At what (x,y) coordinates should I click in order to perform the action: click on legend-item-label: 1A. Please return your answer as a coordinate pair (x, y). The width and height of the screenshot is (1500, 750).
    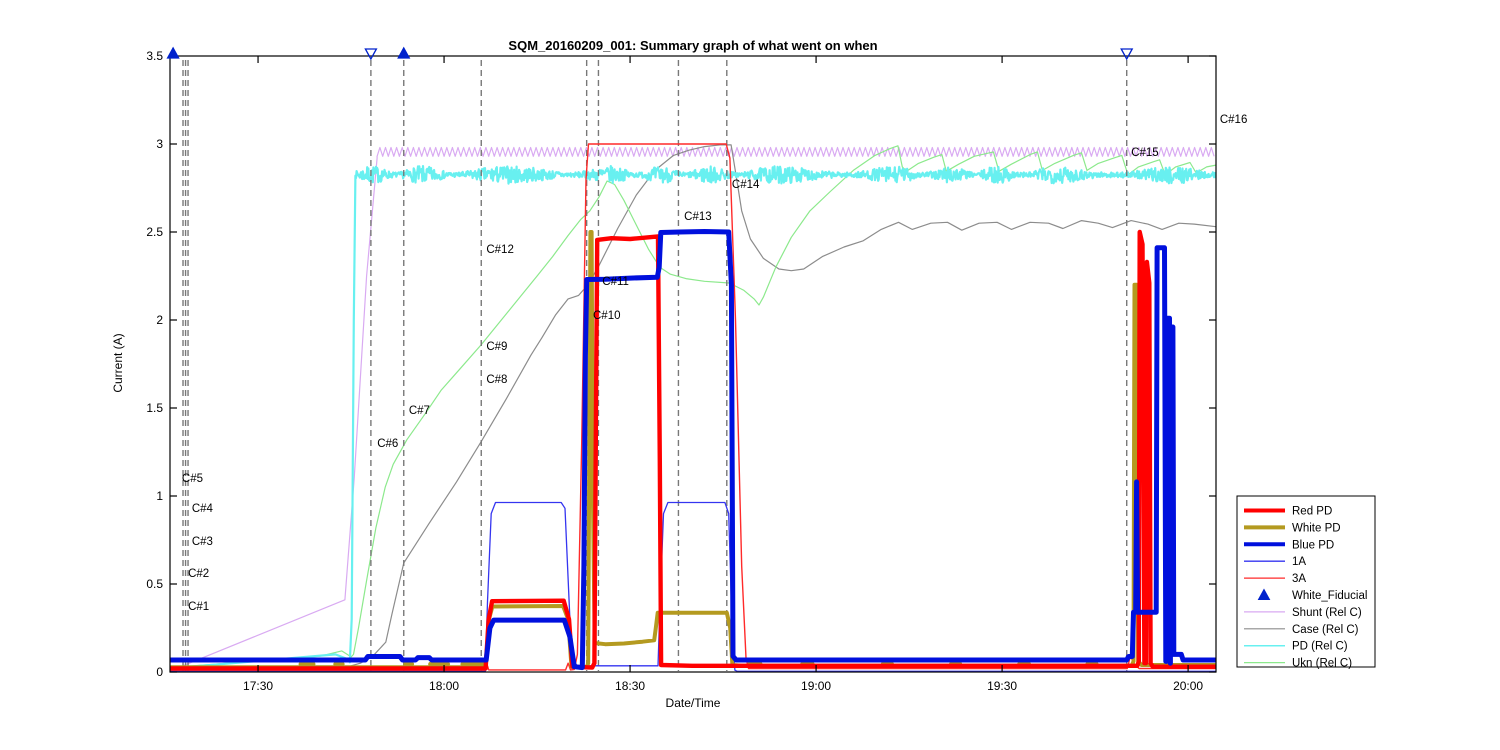
    Looking at the image, I should click on (1299, 562).